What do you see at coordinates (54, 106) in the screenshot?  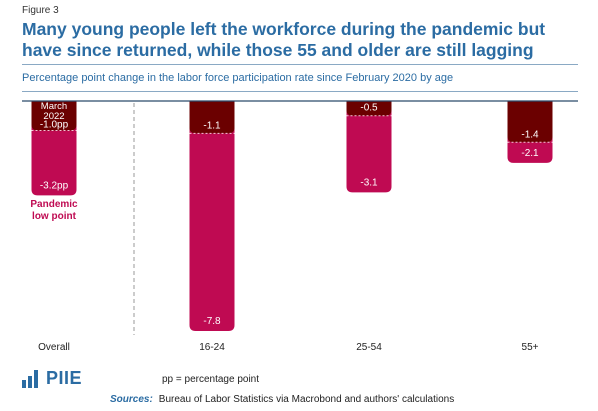 I see `march-2022-annotation-line1: March` at bounding box center [54, 106].